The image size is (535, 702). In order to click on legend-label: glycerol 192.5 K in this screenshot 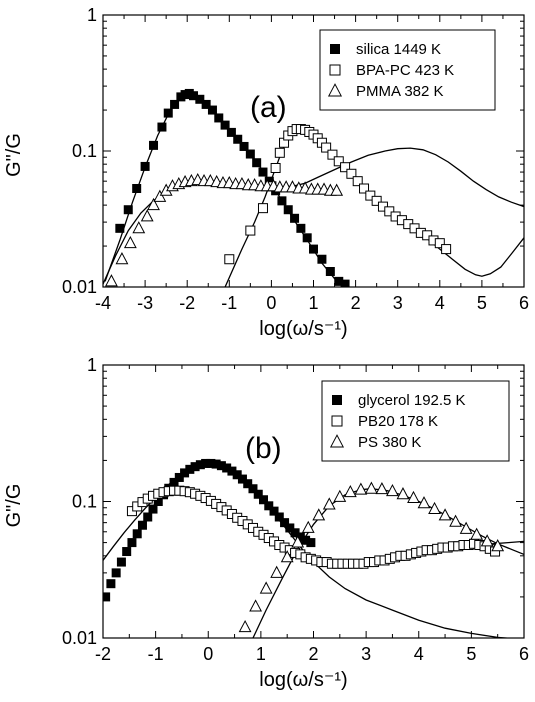, I will do `click(412, 400)`.